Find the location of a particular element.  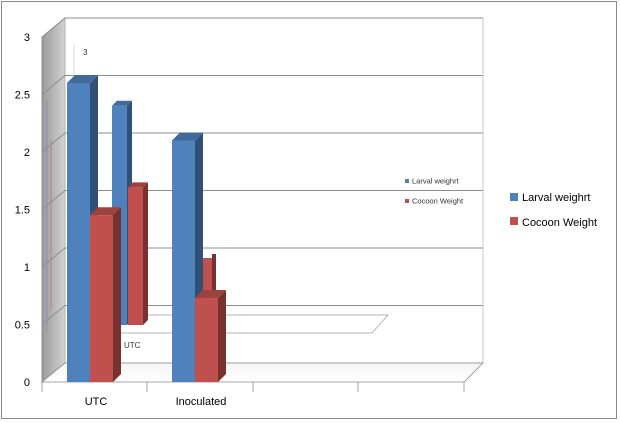

legend-swatch-cocoon is located at coordinates (514, 221).